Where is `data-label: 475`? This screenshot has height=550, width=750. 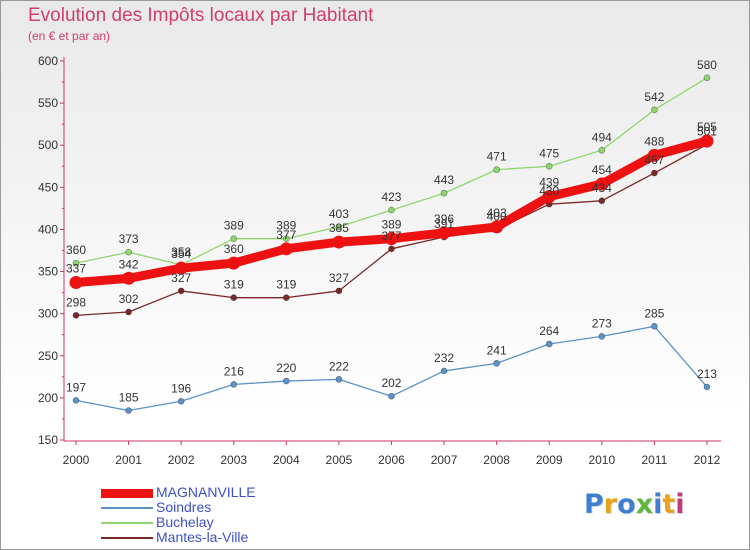
data-label: 475 is located at coordinates (549, 153).